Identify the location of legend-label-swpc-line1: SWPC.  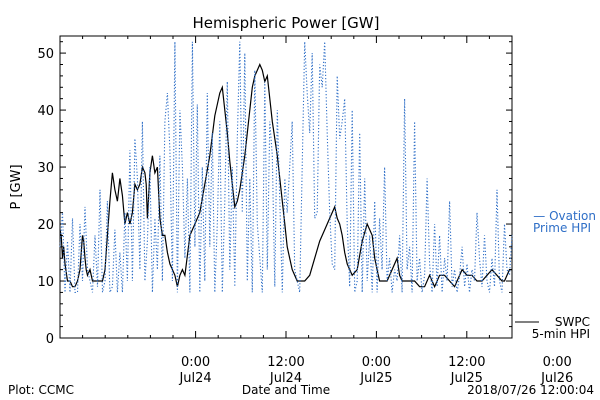
(572, 322).